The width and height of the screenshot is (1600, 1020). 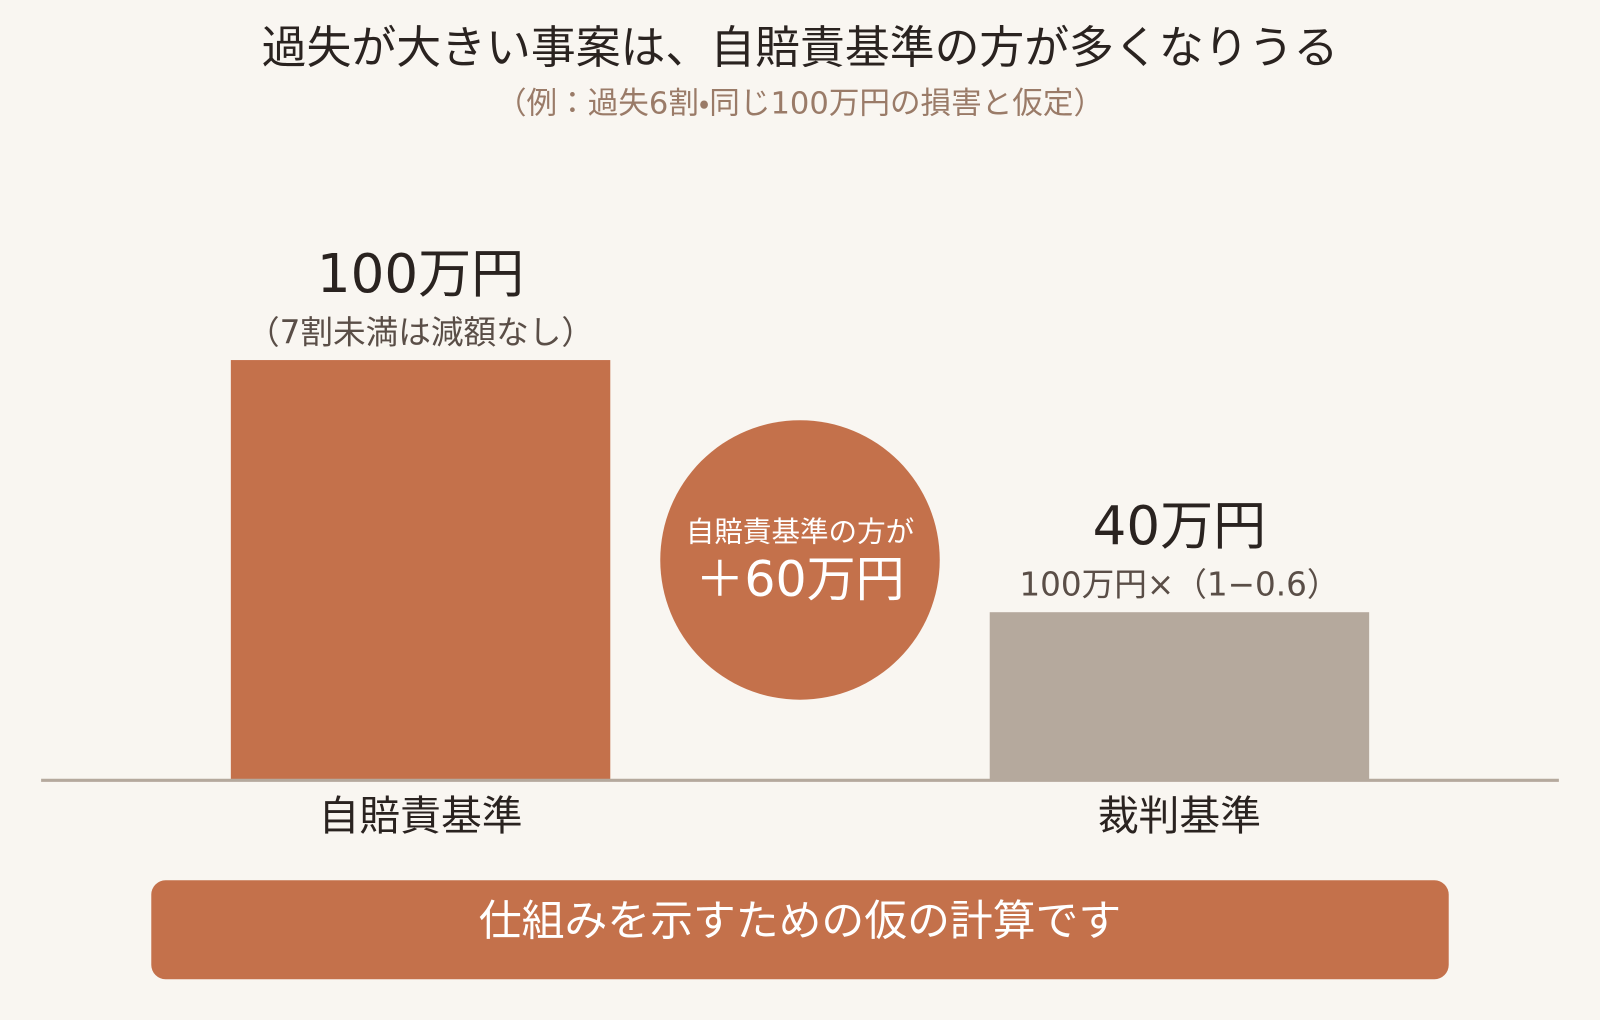 I want to click on annotation-value: ＋60万円, so click(x=799, y=579).